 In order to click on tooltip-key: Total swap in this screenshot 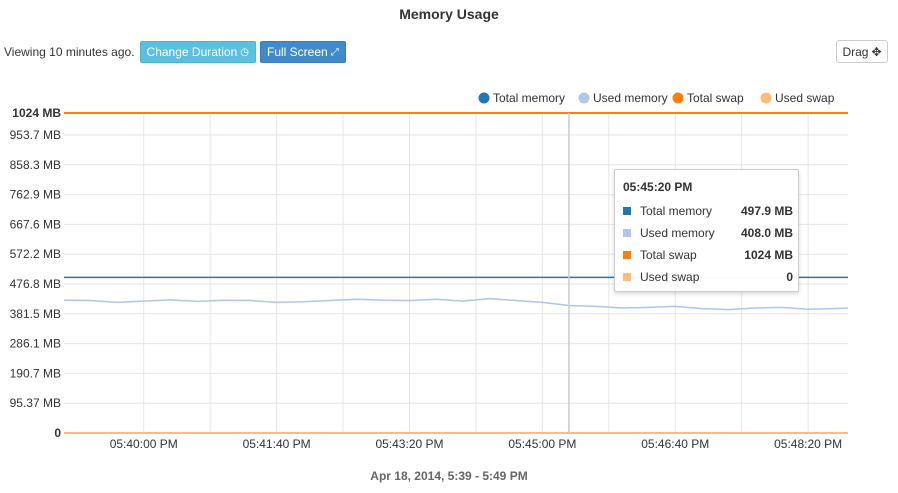, I will do `click(668, 255)`.